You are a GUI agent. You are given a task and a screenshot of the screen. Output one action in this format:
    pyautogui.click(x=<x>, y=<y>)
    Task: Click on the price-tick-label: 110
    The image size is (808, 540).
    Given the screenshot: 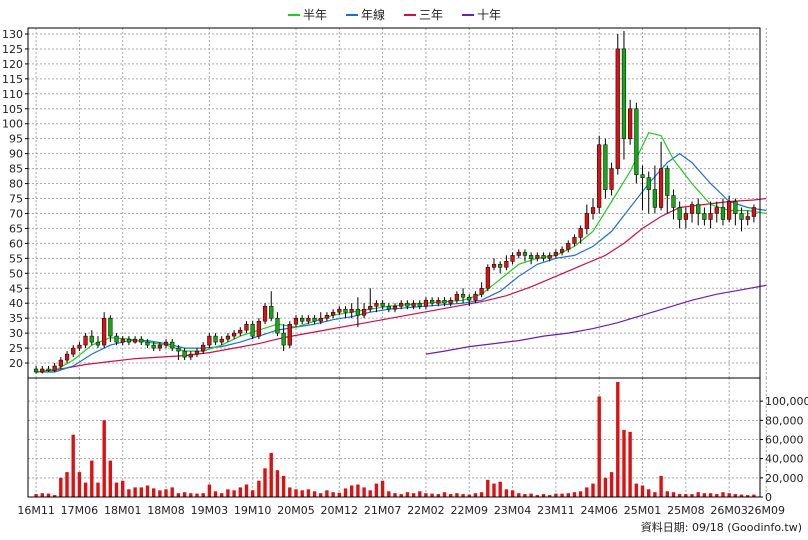 What is the action you would take?
    pyautogui.click(x=12, y=94)
    